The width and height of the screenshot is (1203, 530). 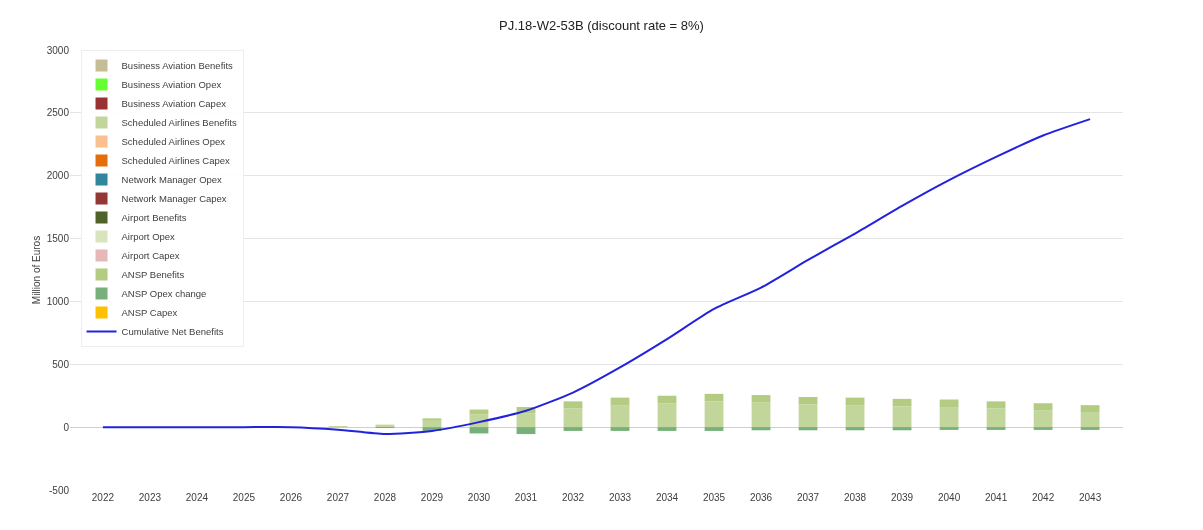 What do you see at coordinates (176, 161) in the screenshot?
I see `legend-label: Scheduled Airlines Capex` at bounding box center [176, 161].